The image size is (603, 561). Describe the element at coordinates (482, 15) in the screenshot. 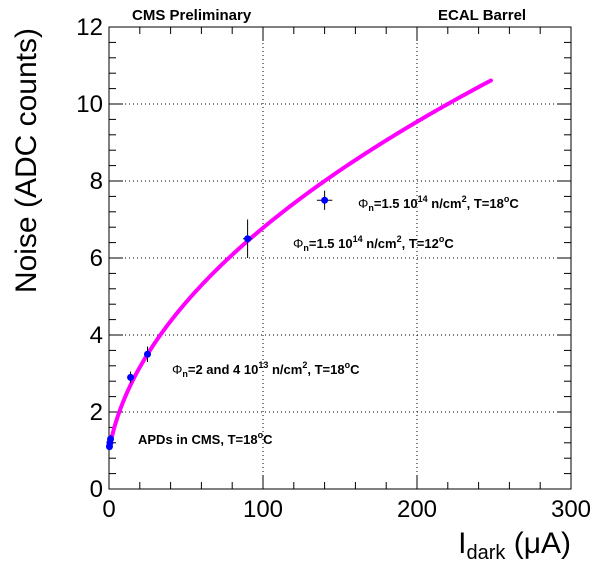

I see `header-right: ECAL Barrel` at that location.